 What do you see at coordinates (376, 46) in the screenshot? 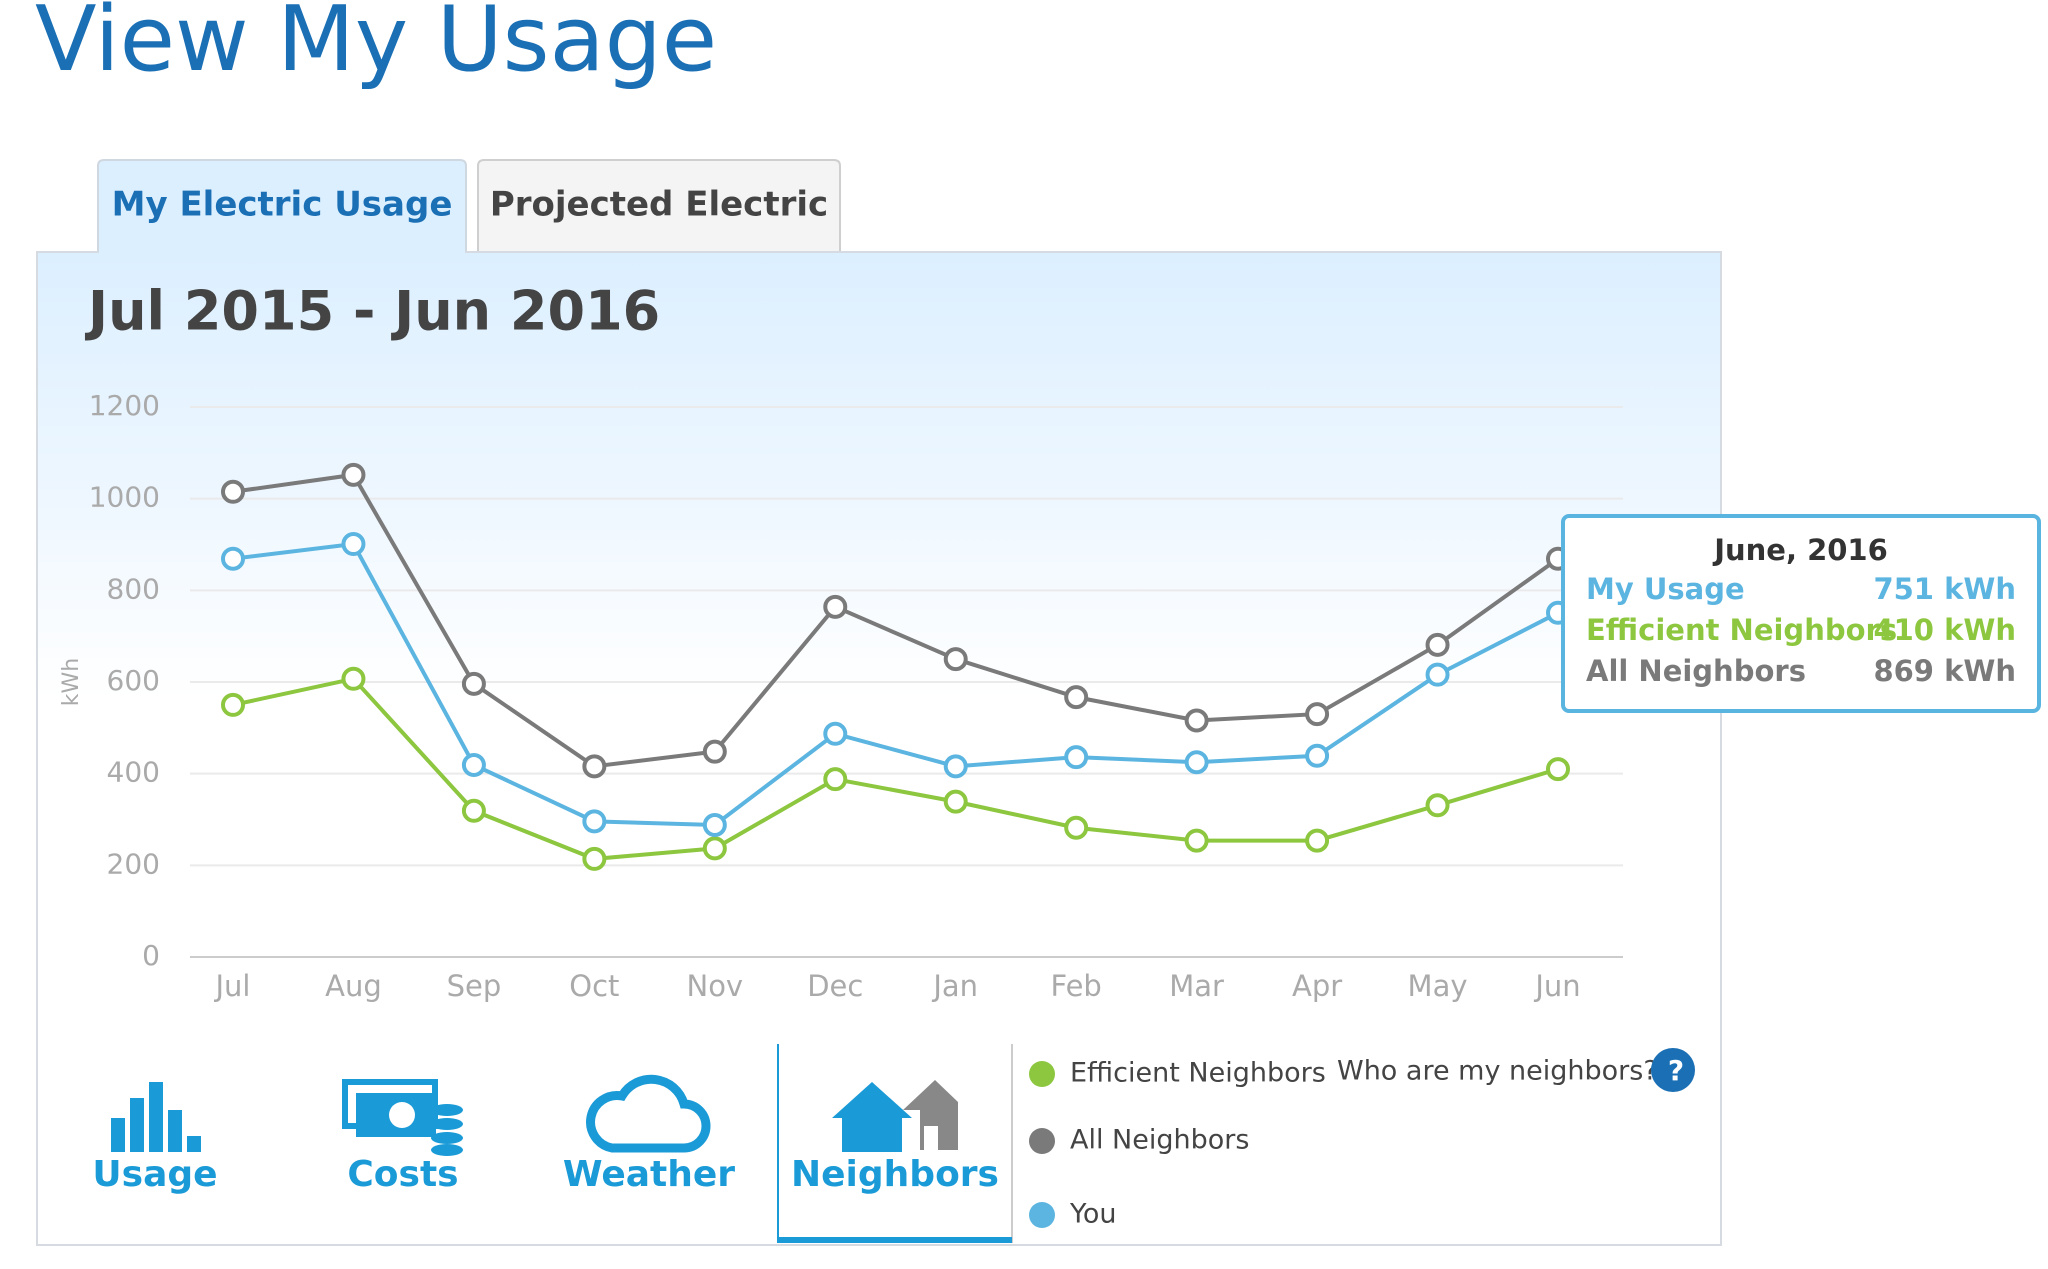
I see `page-title: View My Usage` at bounding box center [376, 46].